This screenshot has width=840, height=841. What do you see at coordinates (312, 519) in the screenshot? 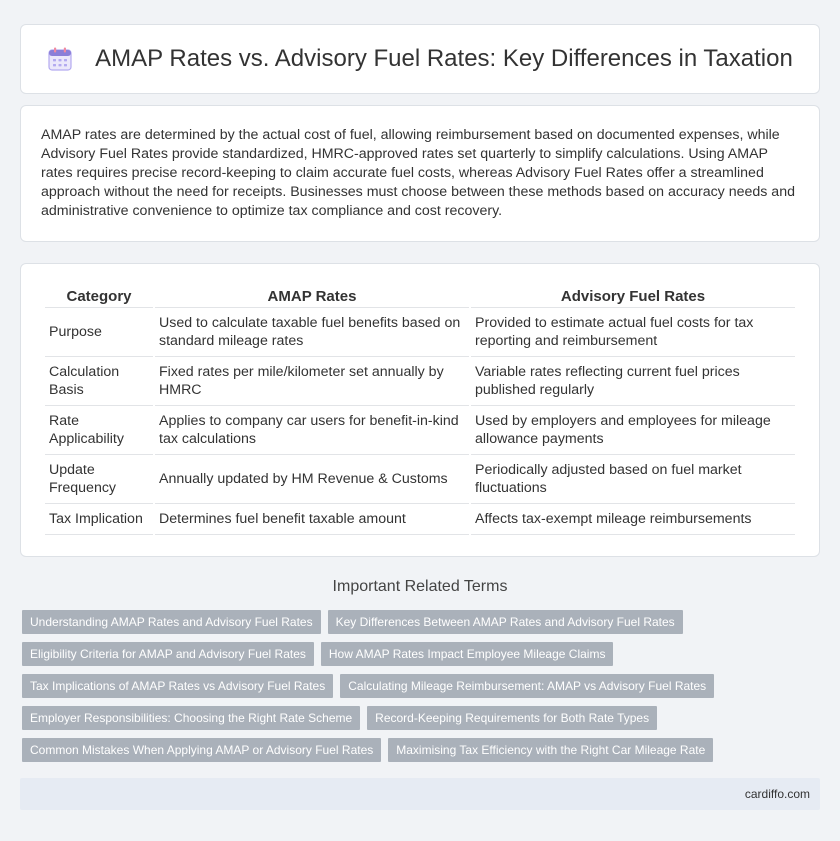
I see `row-amap: Determines fuel benefit taxable amount` at bounding box center [312, 519].